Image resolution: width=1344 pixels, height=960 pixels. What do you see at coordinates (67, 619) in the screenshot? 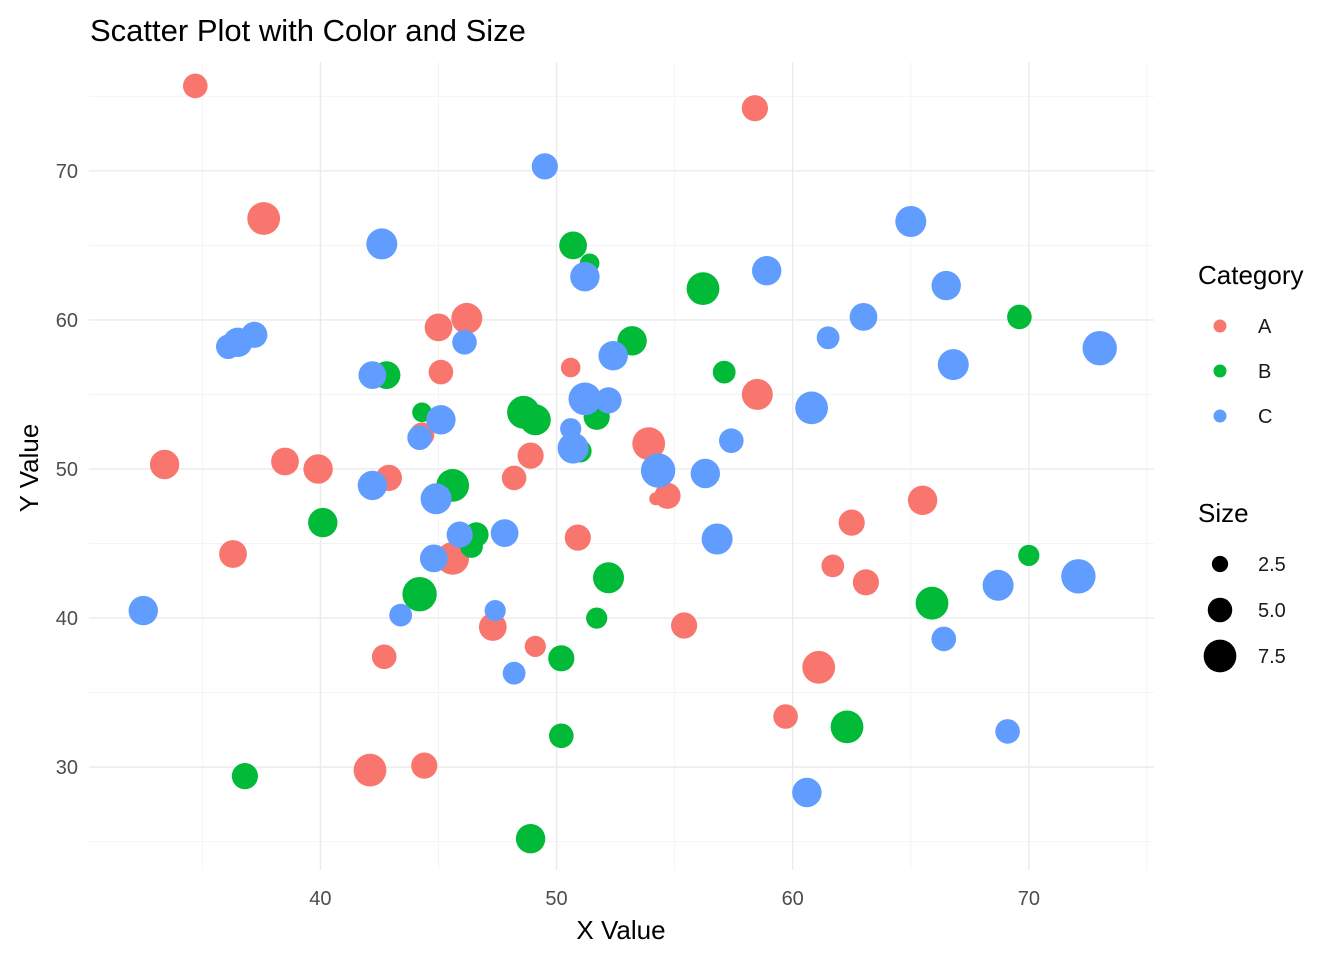
I see `y-tick-label: 40` at bounding box center [67, 619].